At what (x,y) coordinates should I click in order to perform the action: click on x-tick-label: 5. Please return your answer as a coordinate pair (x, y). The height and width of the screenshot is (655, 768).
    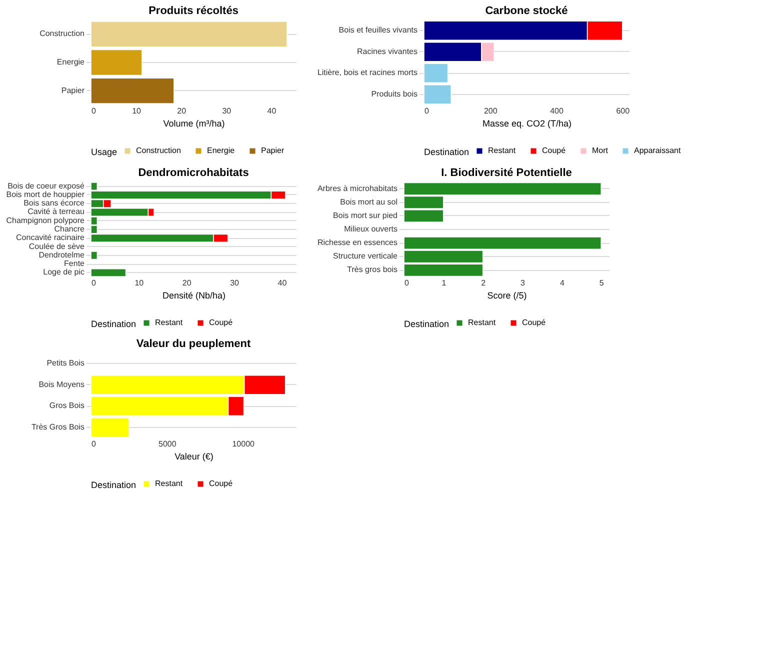
    Looking at the image, I should click on (601, 283).